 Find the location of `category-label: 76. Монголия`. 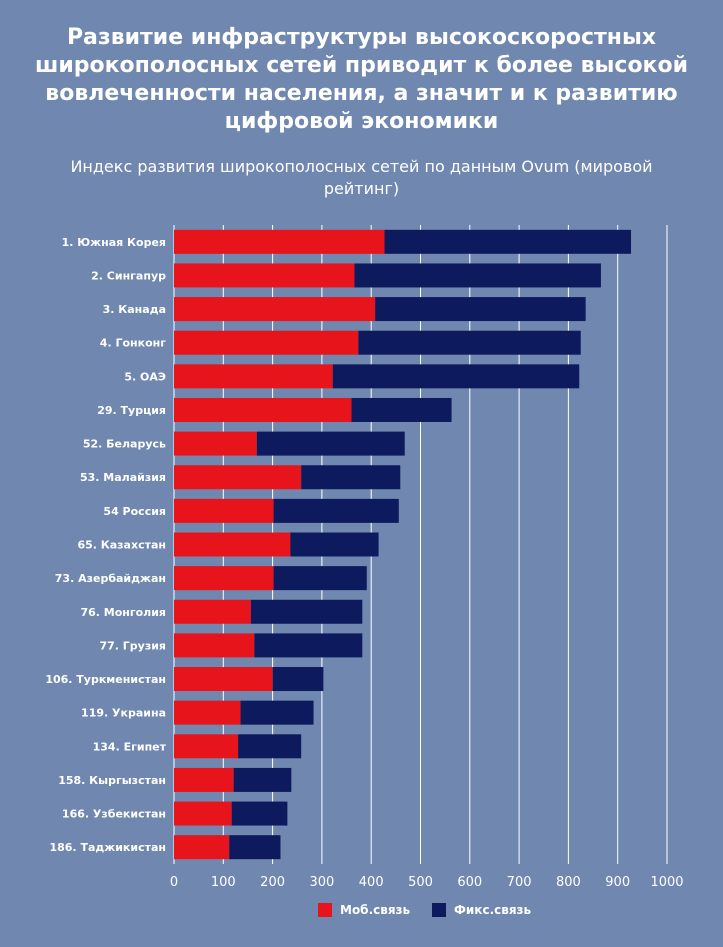

category-label: 76. Монголия is located at coordinates (123, 612).